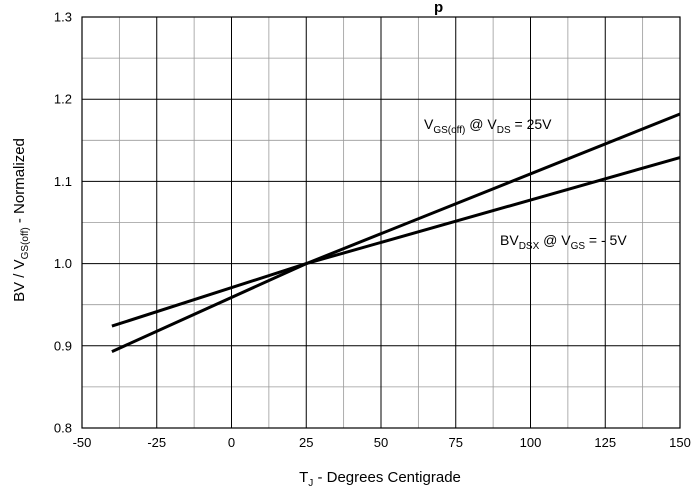  What do you see at coordinates (63, 181) in the screenshot?
I see `y-tick-label: 1.1` at bounding box center [63, 181].